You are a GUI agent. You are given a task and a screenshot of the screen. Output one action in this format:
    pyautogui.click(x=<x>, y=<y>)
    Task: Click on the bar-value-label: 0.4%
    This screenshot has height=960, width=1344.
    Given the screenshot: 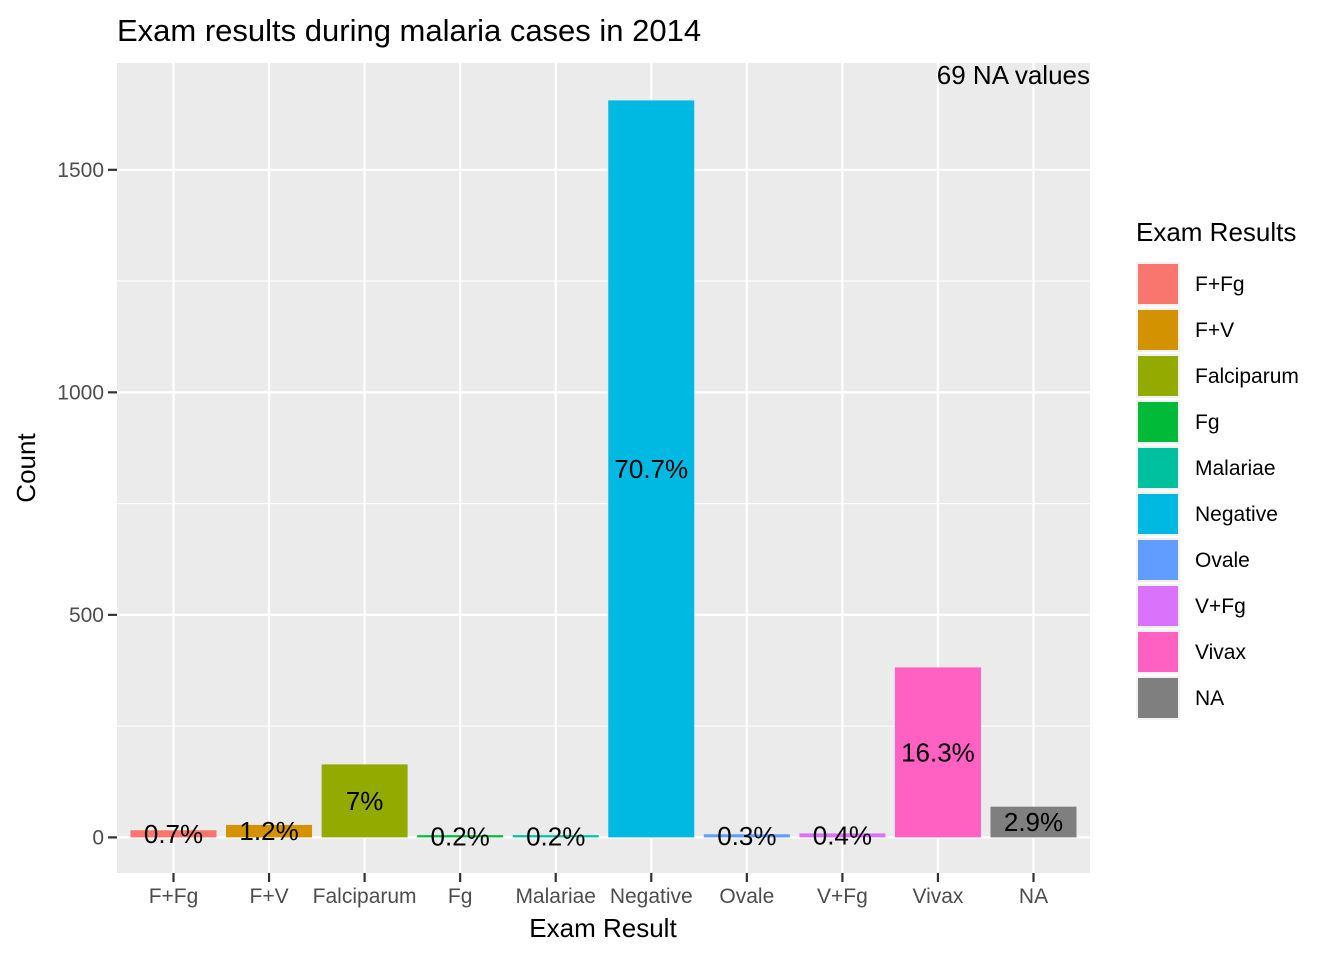 What is the action you would take?
    pyautogui.click(x=842, y=835)
    